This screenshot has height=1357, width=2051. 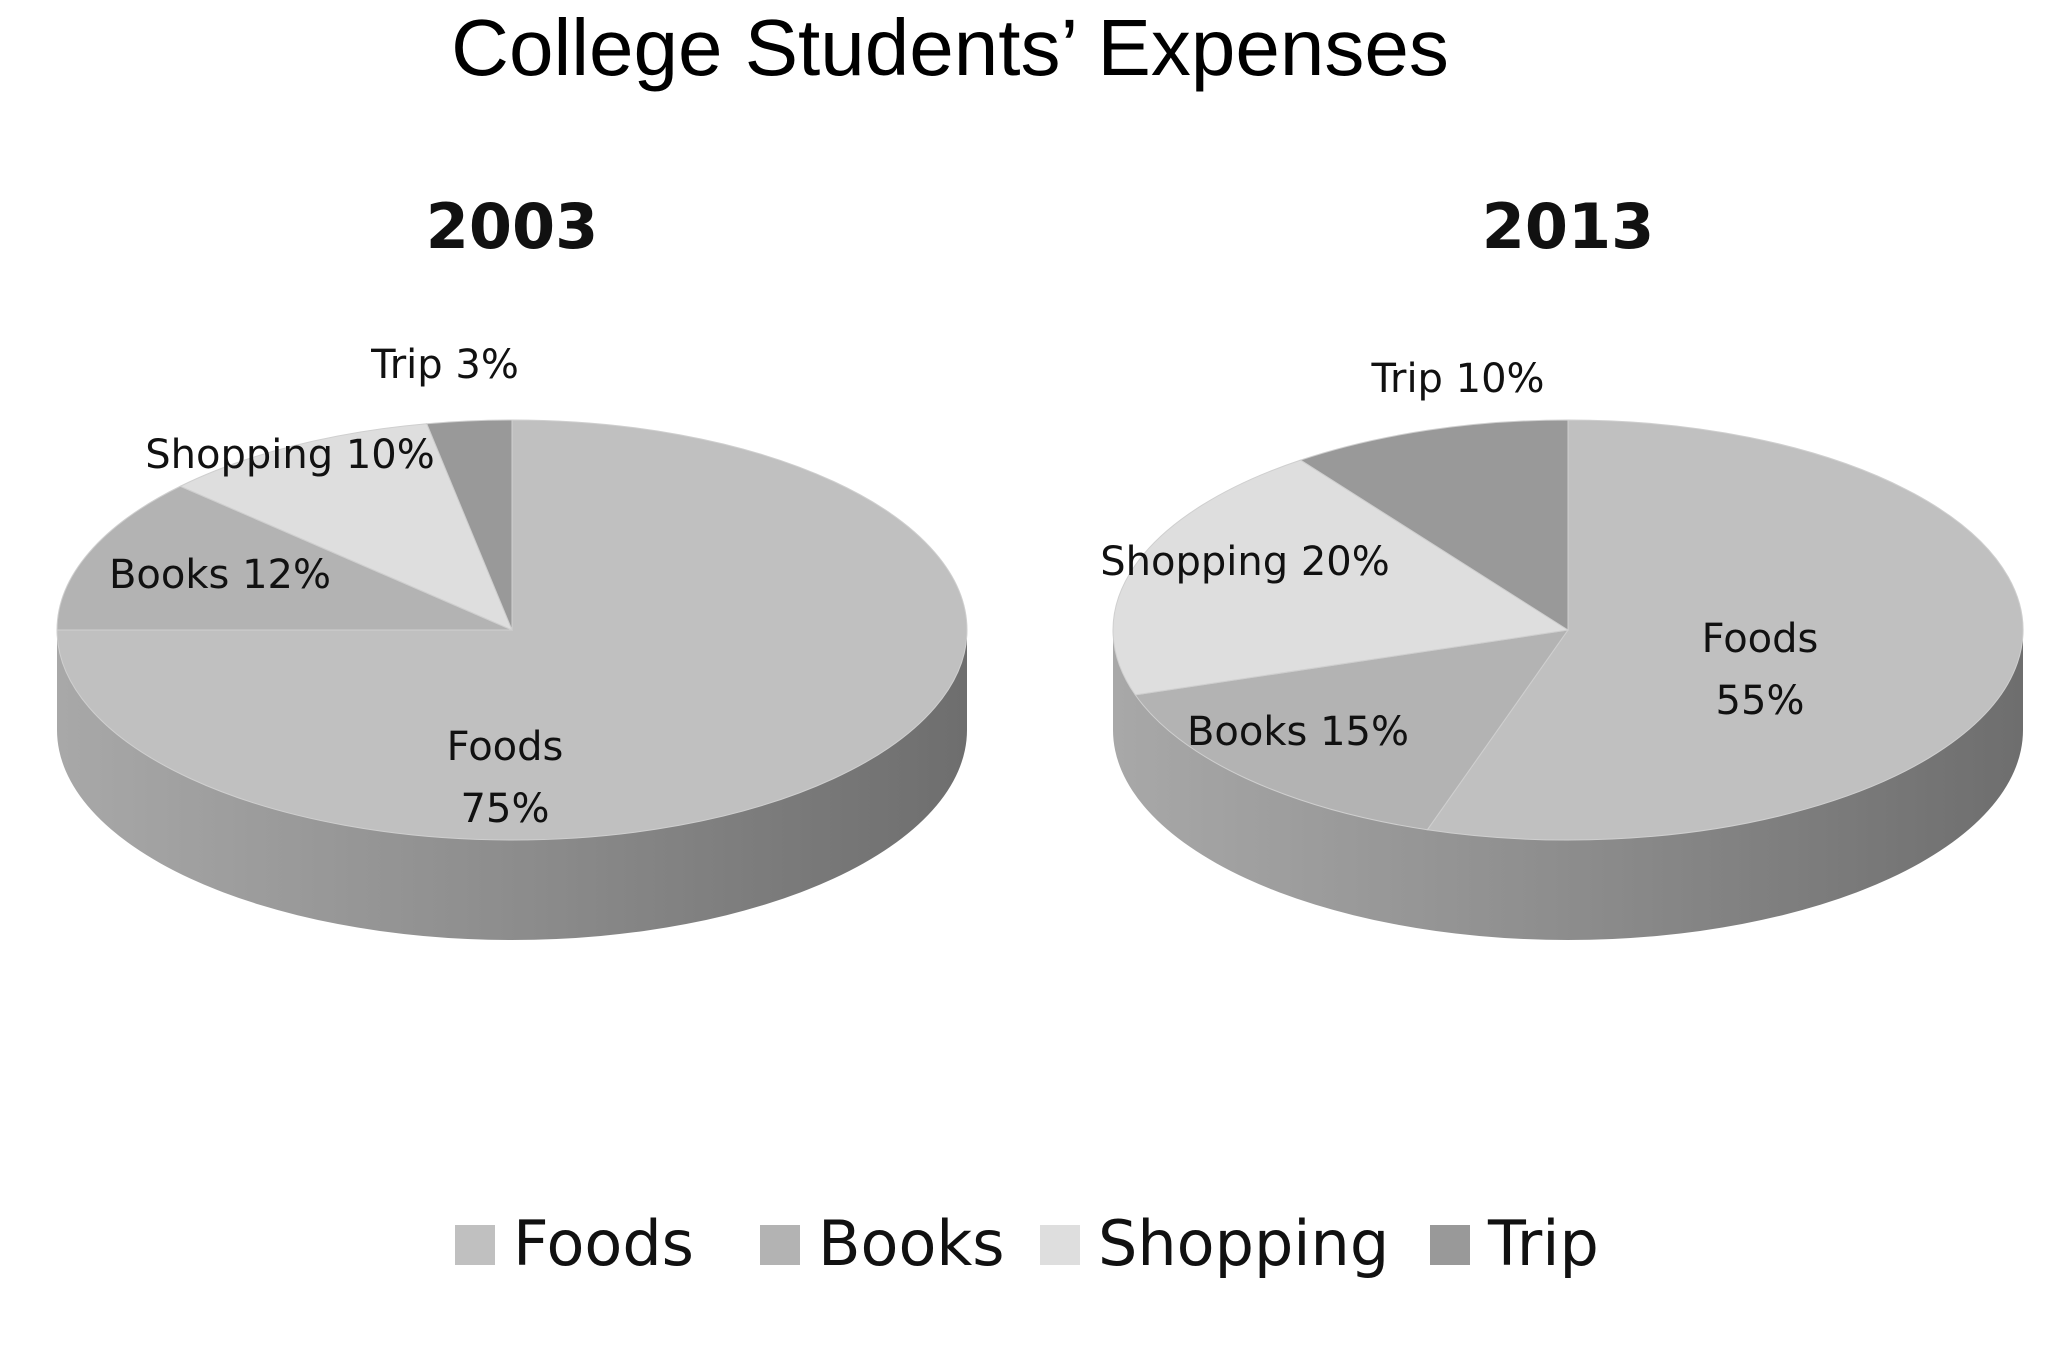 I want to click on chart-title: College Students’ Expenses, so click(x=950, y=47).